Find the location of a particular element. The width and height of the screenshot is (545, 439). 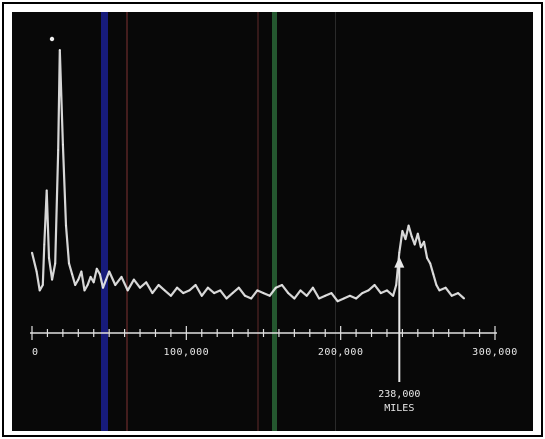

x-tick-label: 200,000 is located at coordinates (341, 352).